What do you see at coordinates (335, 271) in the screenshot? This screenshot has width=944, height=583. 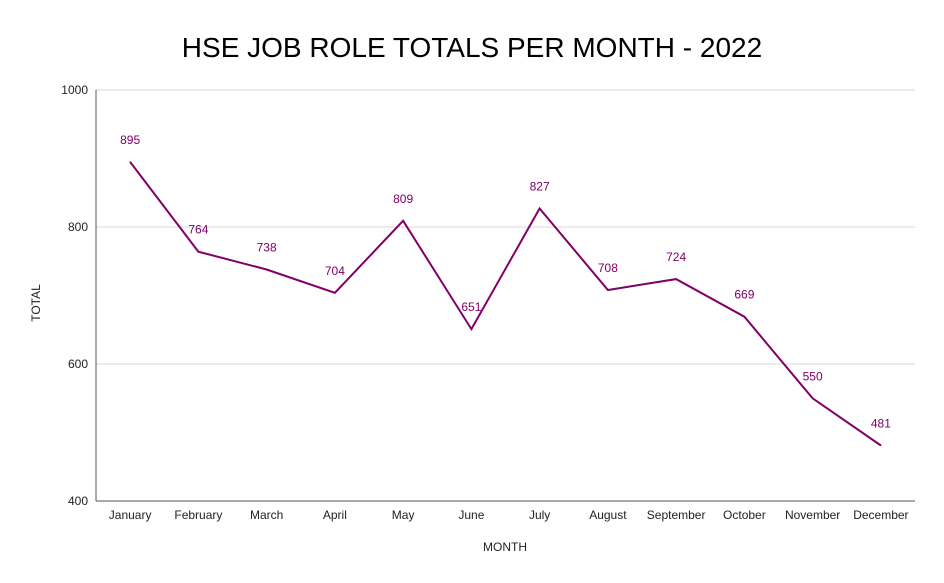 I see `data-label: 704` at bounding box center [335, 271].